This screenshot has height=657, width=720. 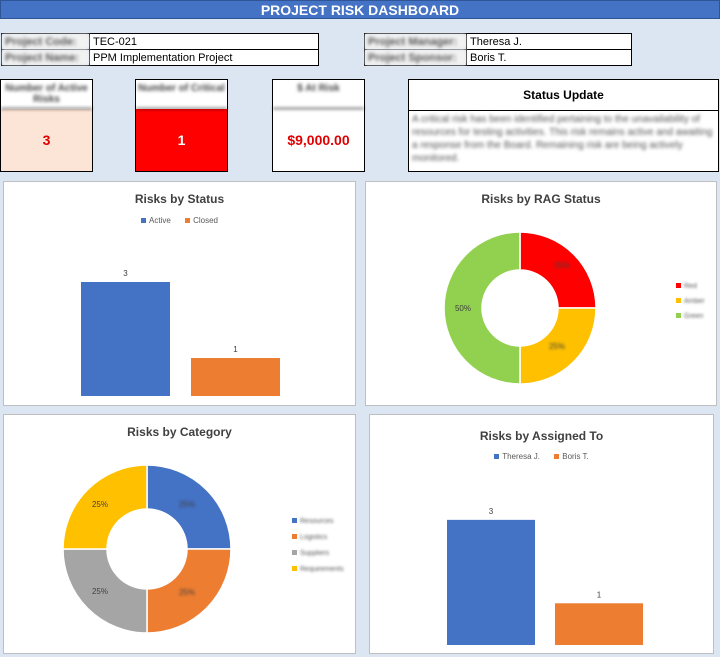 What do you see at coordinates (599, 624) in the screenshot?
I see `bar-boris-t` at bounding box center [599, 624].